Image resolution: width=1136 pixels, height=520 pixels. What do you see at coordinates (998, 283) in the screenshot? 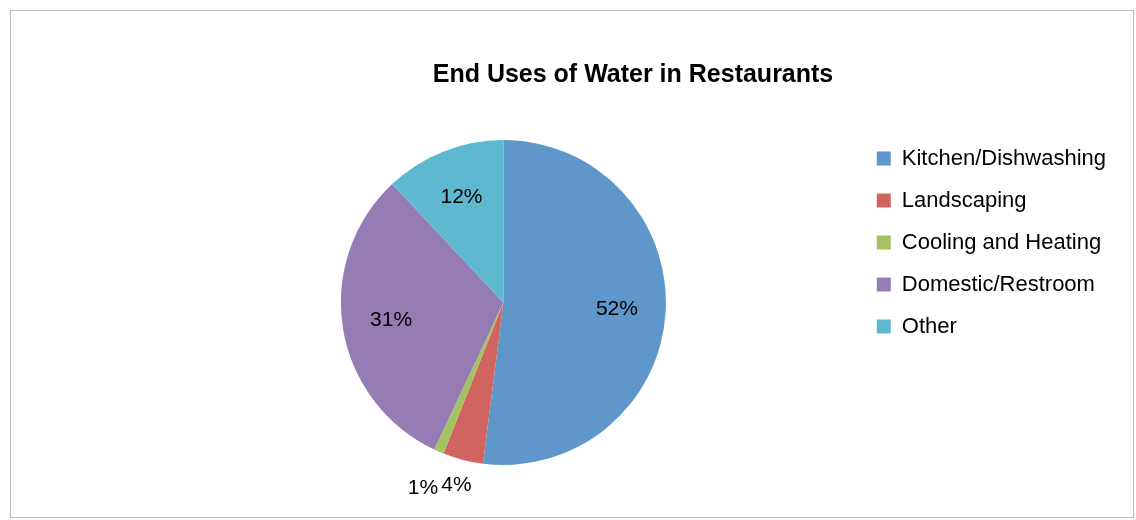
I see `legend-label: Domestic/Restroom` at bounding box center [998, 283].